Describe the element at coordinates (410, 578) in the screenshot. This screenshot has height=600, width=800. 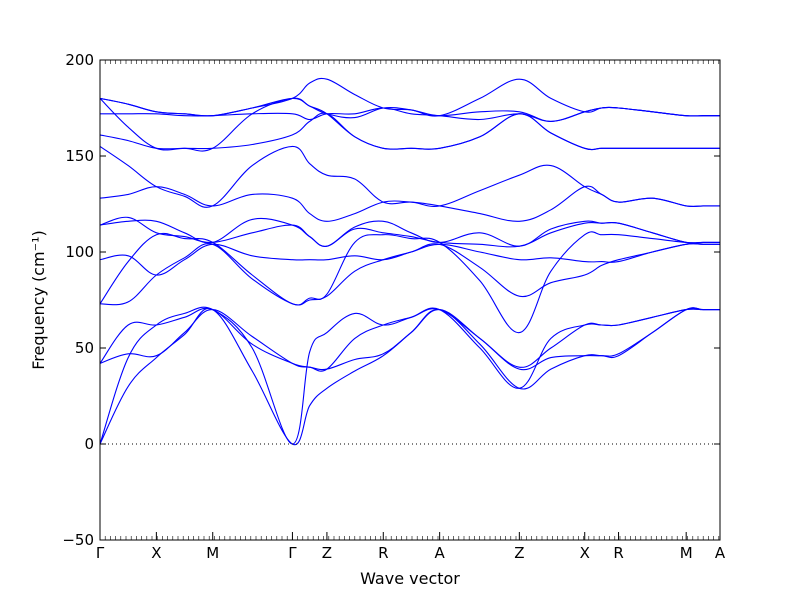
I see `x-axis-label: Wave vector` at that location.